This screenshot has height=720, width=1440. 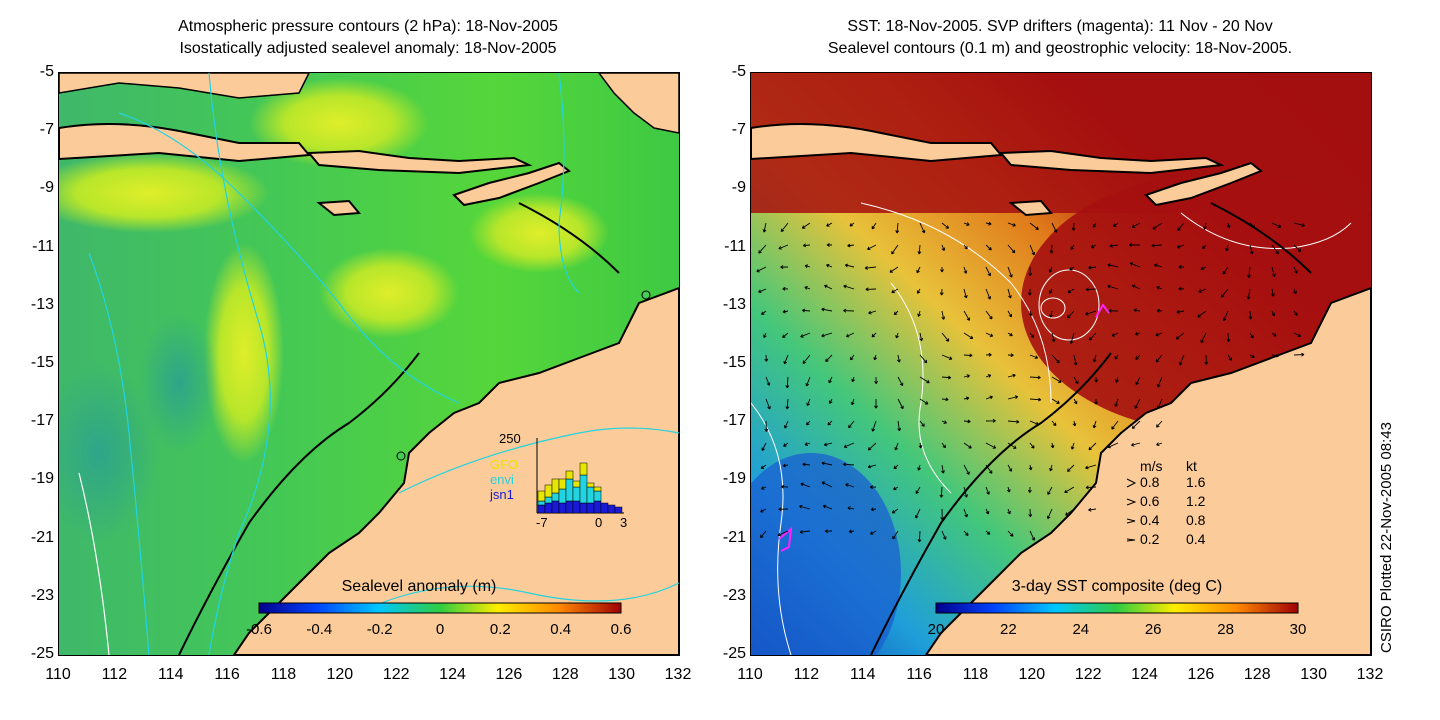 What do you see at coordinates (46, 130) in the screenshot?
I see `left-ytick-label: -7` at bounding box center [46, 130].